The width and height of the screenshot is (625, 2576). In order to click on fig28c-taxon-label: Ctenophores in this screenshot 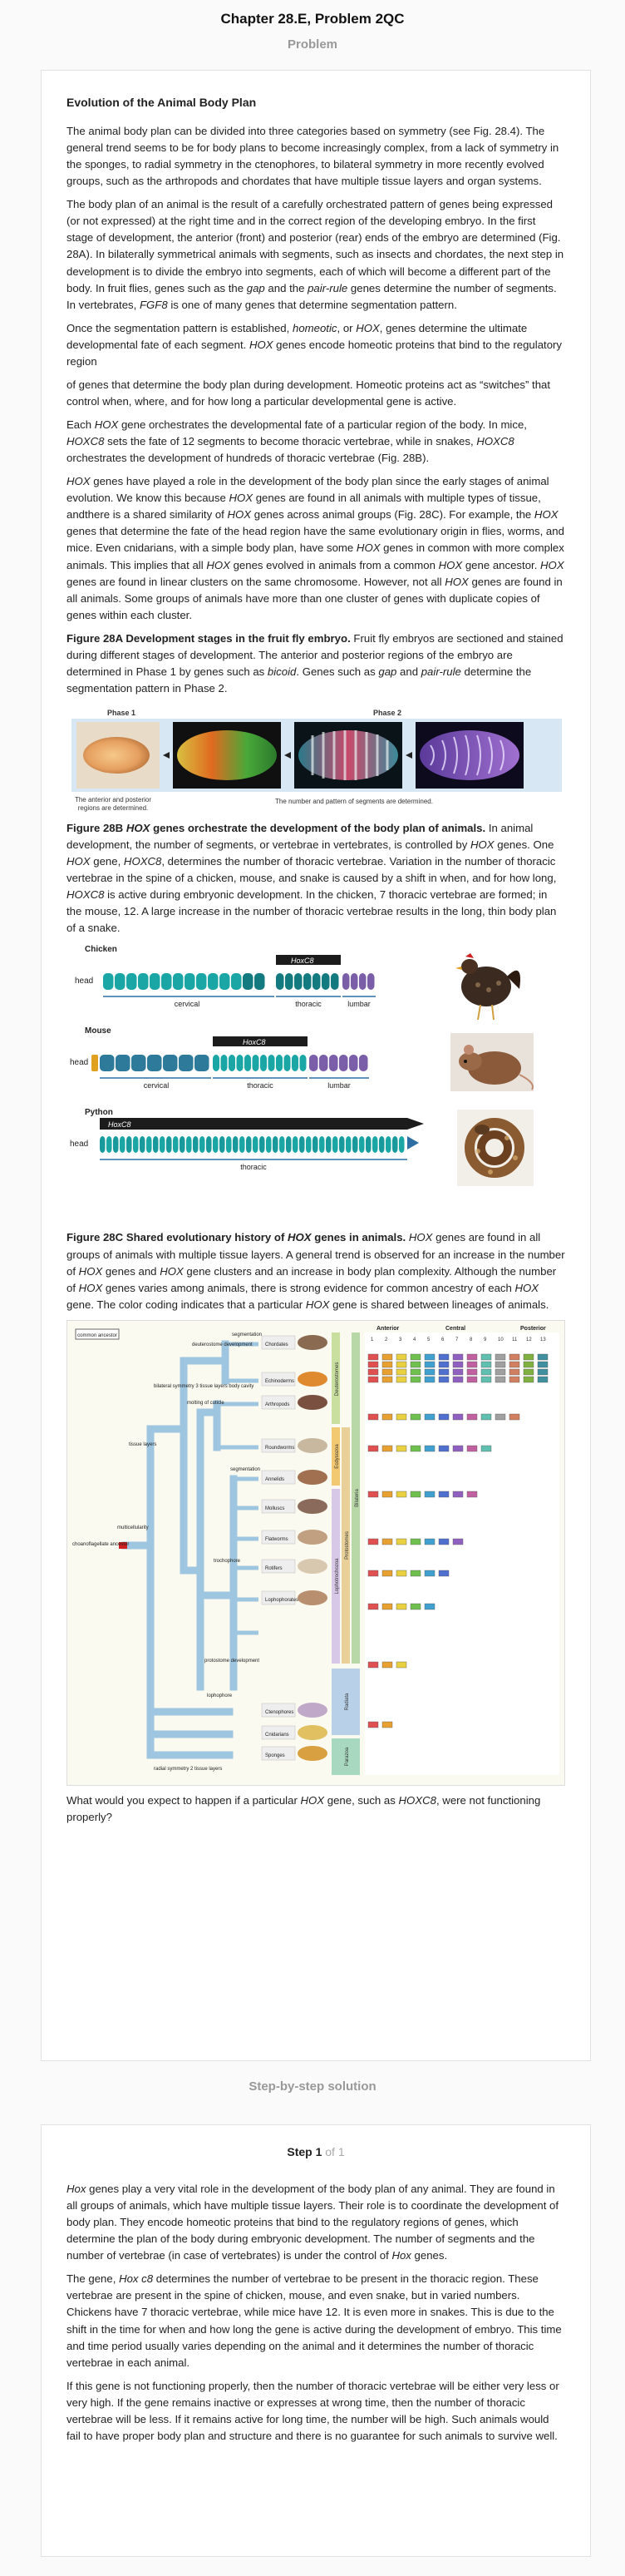, I will do `click(279, 1712)`.